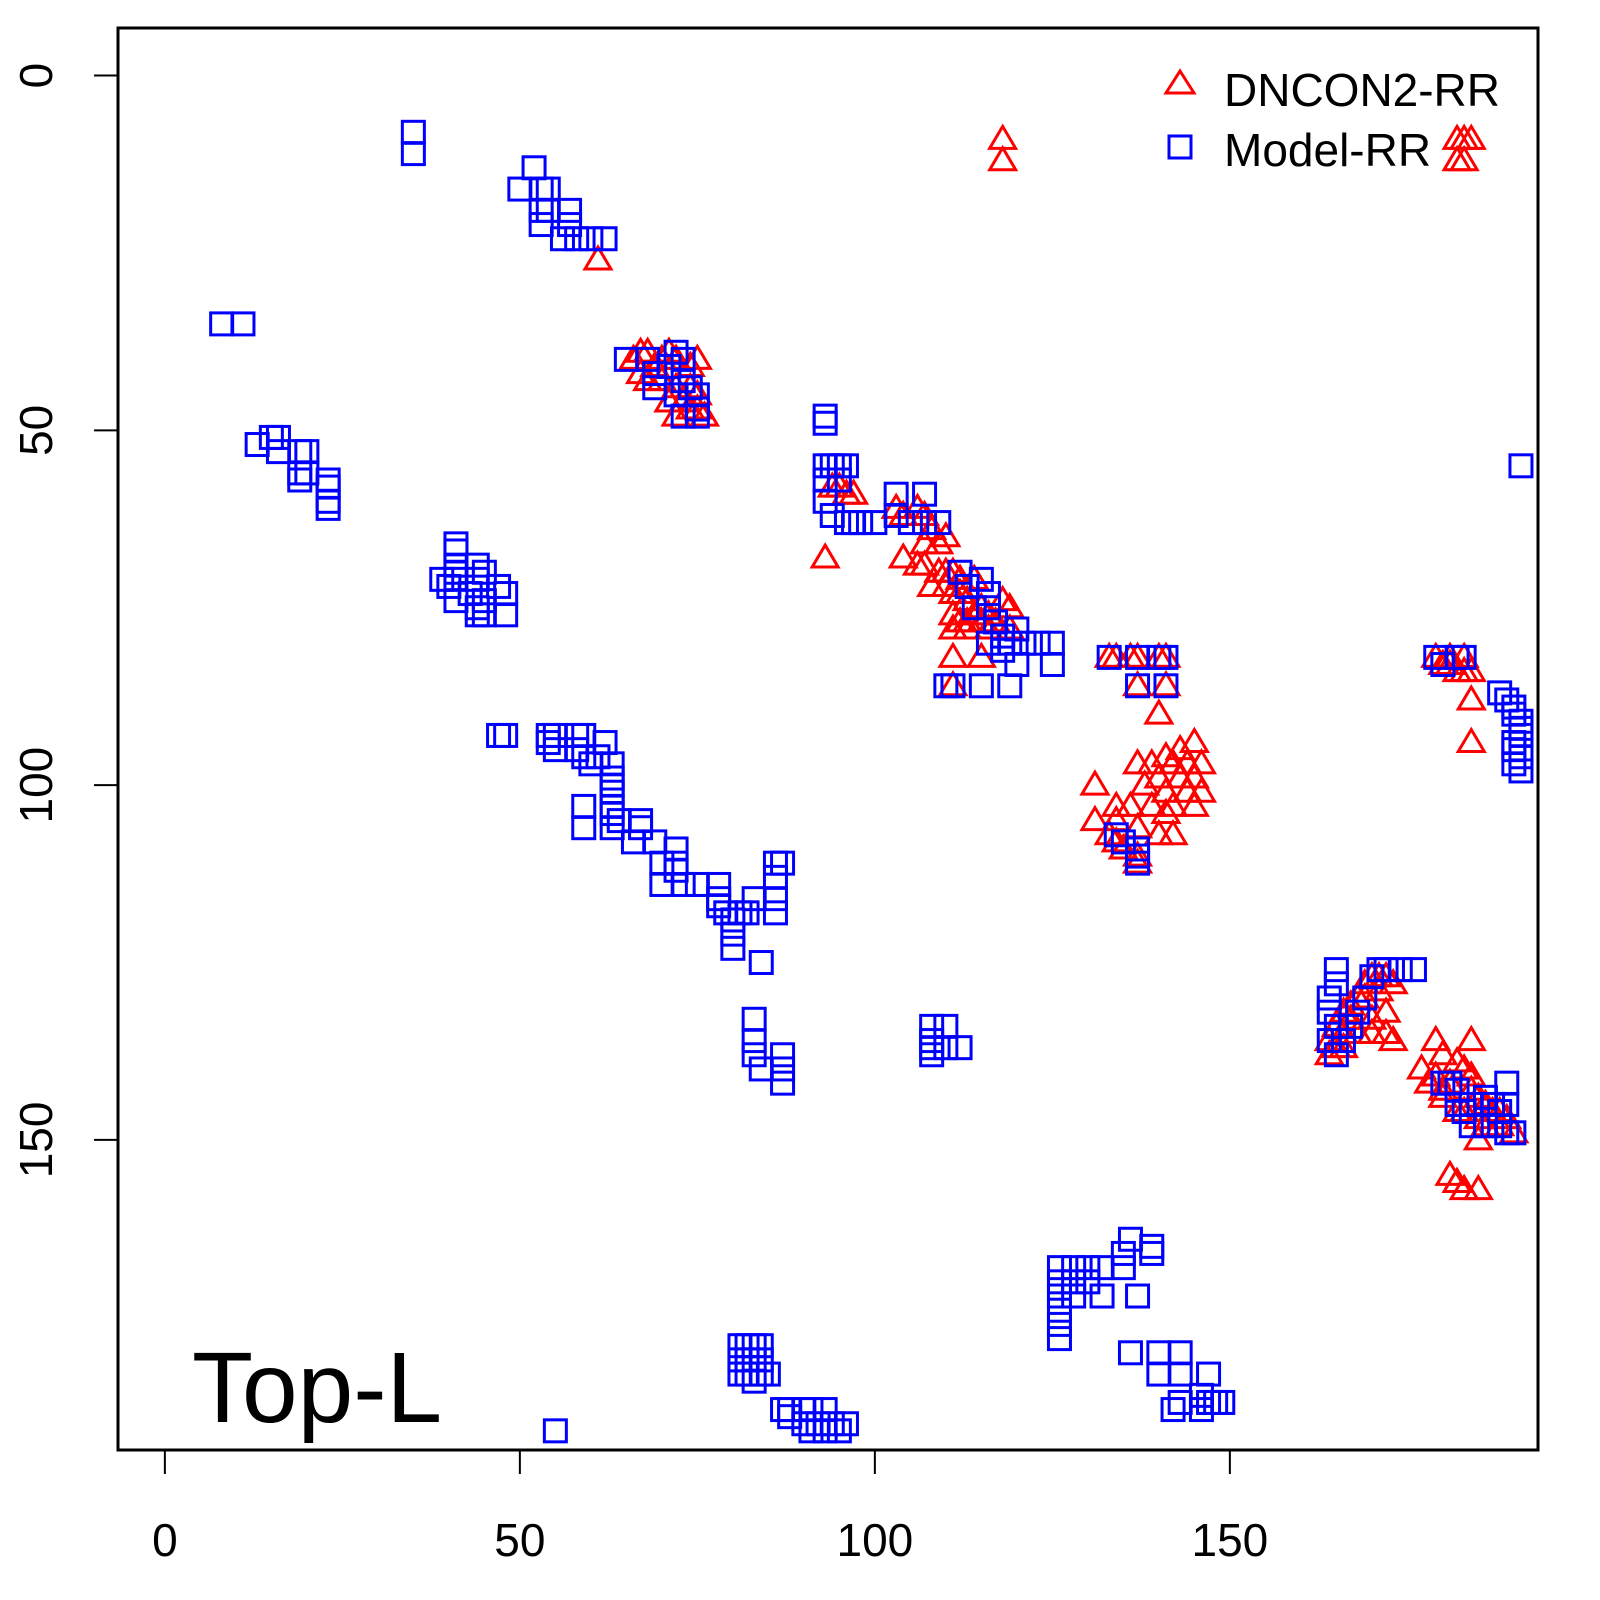  I want to click on legend-marker-model-rr, so click(1180, 147).